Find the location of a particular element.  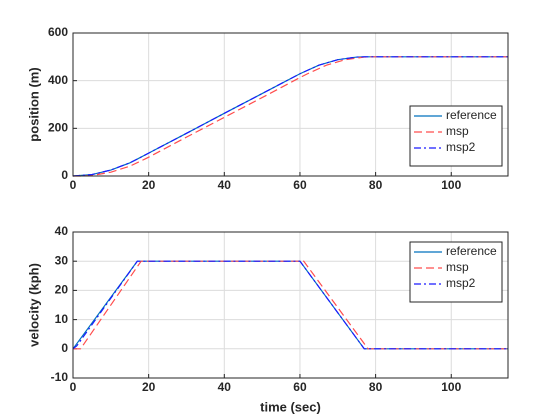

y-tick-label: 400 is located at coordinates (58, 80).